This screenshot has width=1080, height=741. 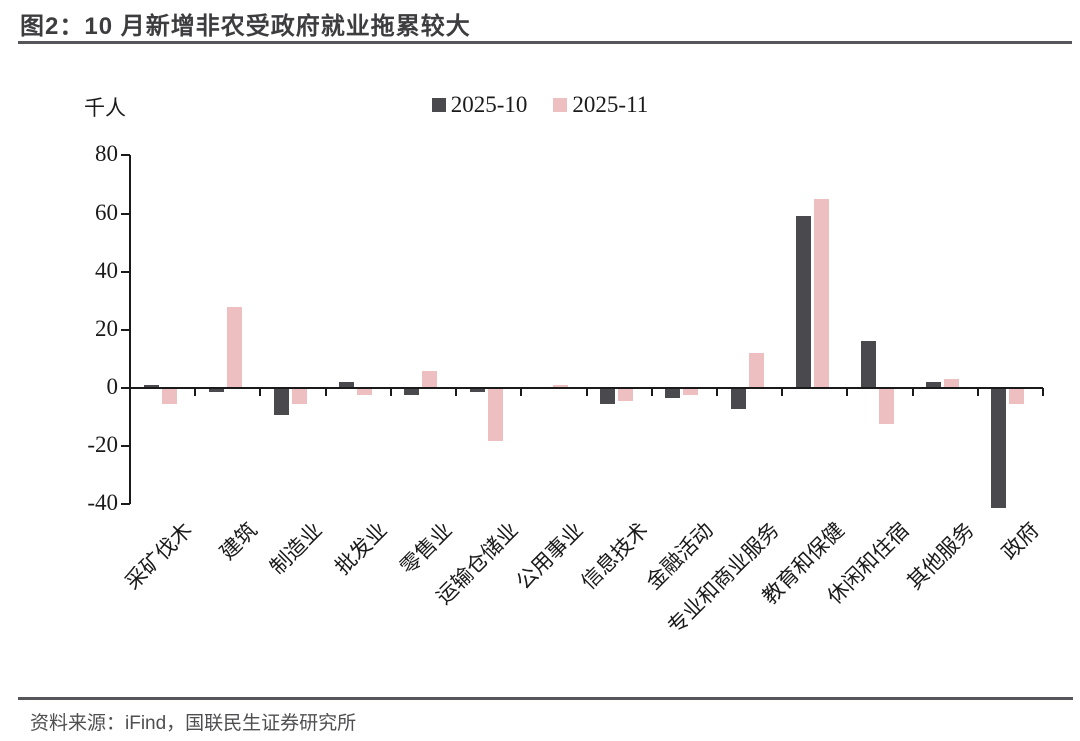 I want to click on y-tick-label: 40, so click(x=106, y=270).